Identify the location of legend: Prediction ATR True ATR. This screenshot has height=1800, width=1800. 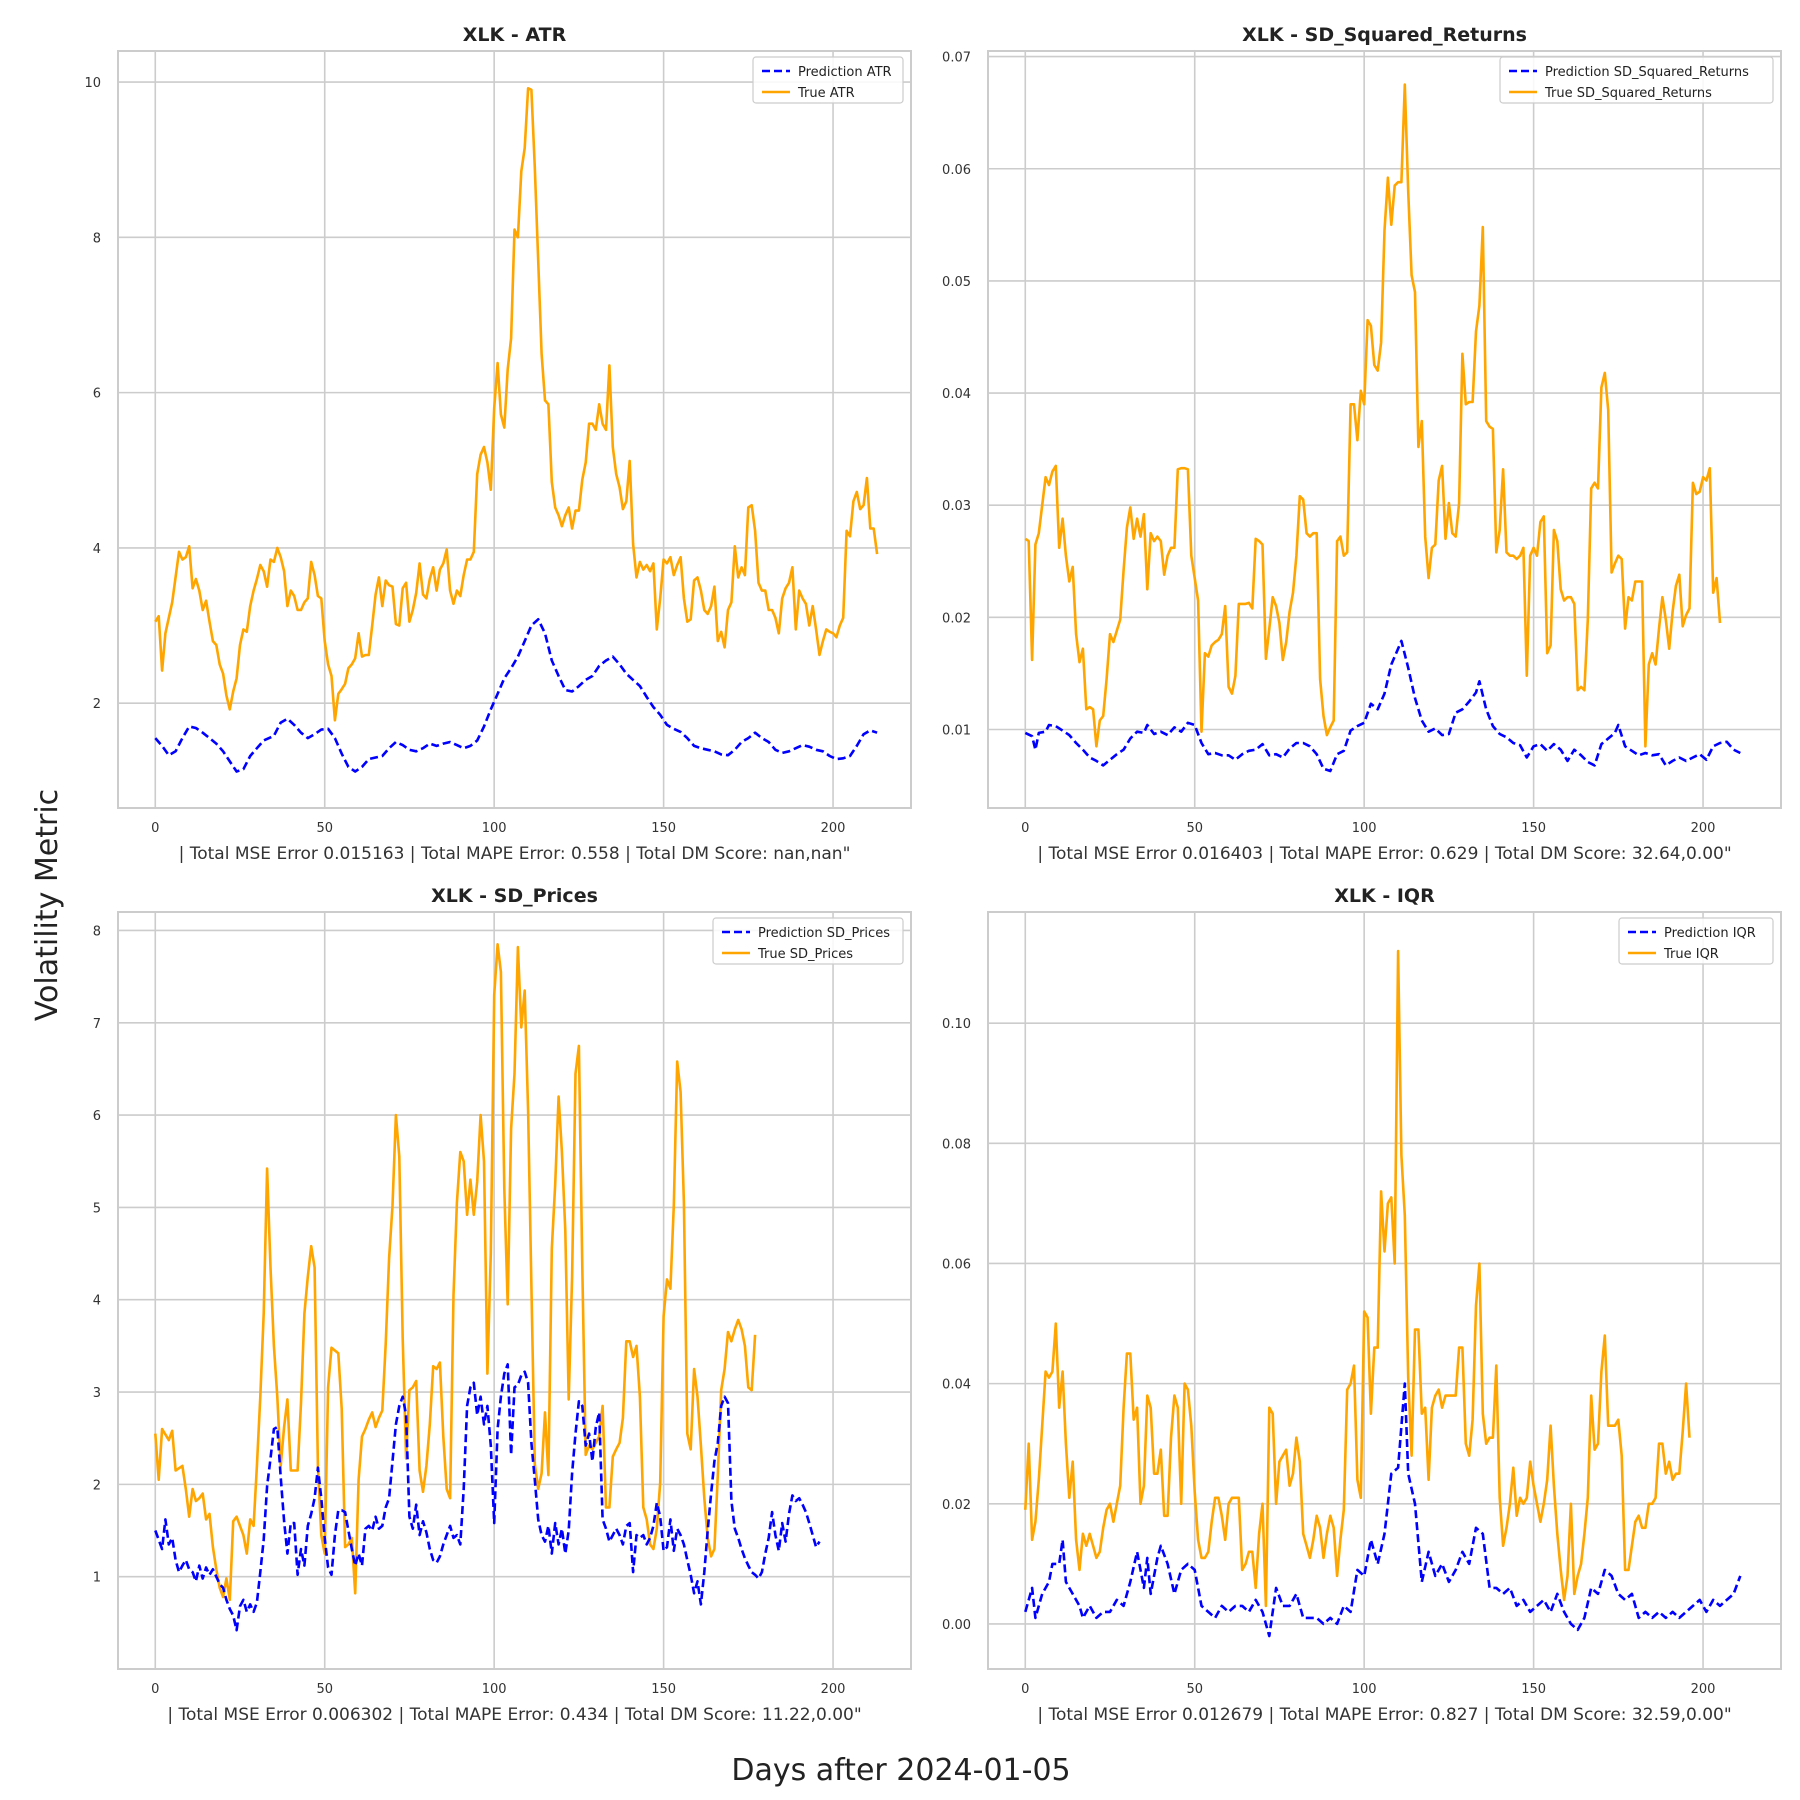
(828, 80).